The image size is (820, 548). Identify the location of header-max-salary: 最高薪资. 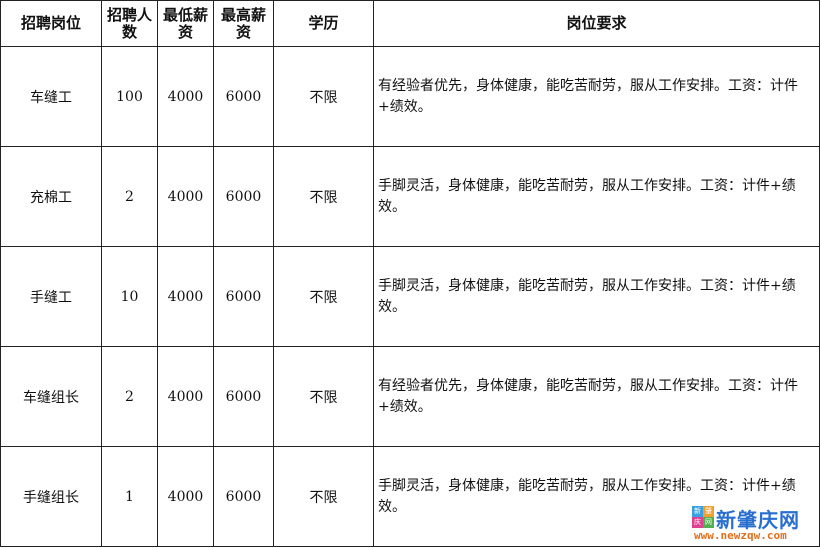
(243, 23).